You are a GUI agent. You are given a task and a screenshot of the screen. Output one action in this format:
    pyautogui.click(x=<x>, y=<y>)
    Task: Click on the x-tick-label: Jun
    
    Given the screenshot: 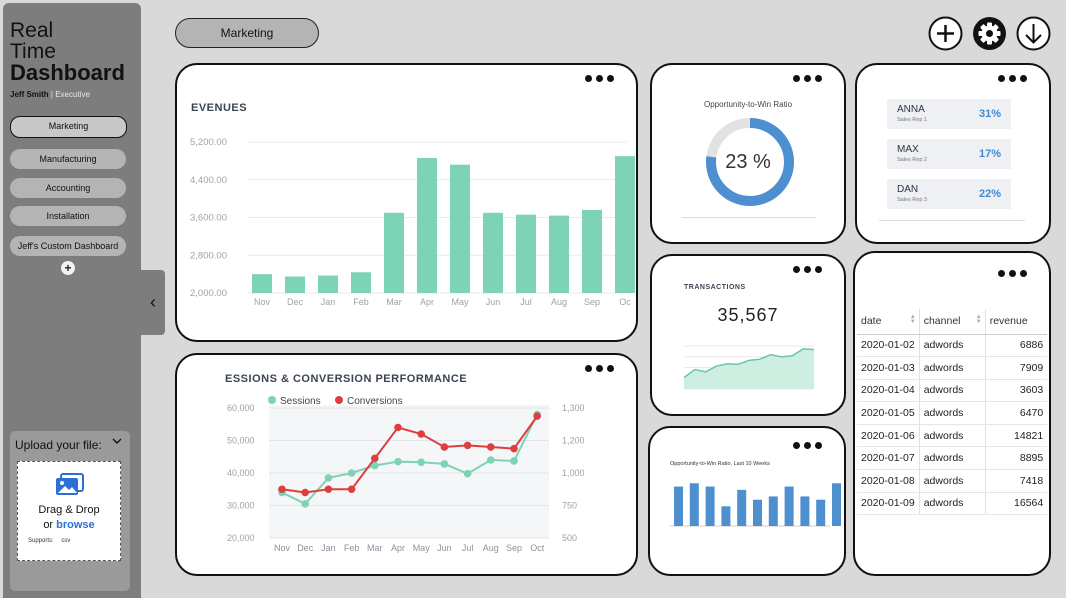 What is the action you would take?
    pyautogui.click(x=444, y=548)
    